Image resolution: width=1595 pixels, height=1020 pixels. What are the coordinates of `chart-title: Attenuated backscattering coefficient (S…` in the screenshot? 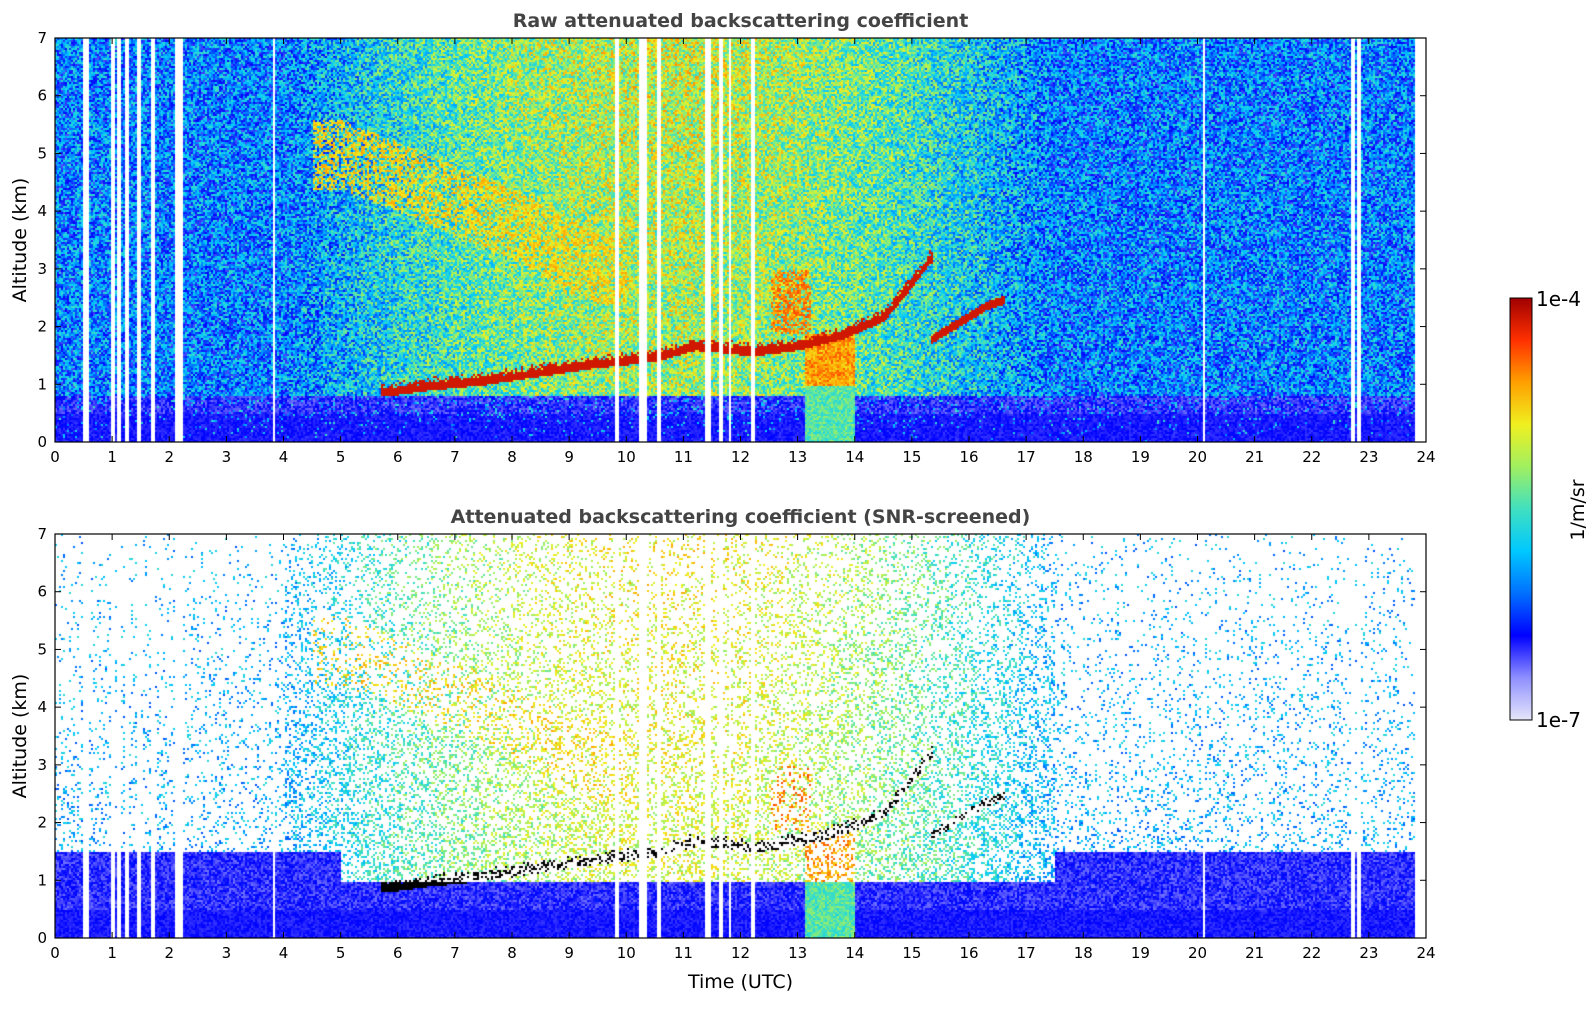 It's located at (741, 517).